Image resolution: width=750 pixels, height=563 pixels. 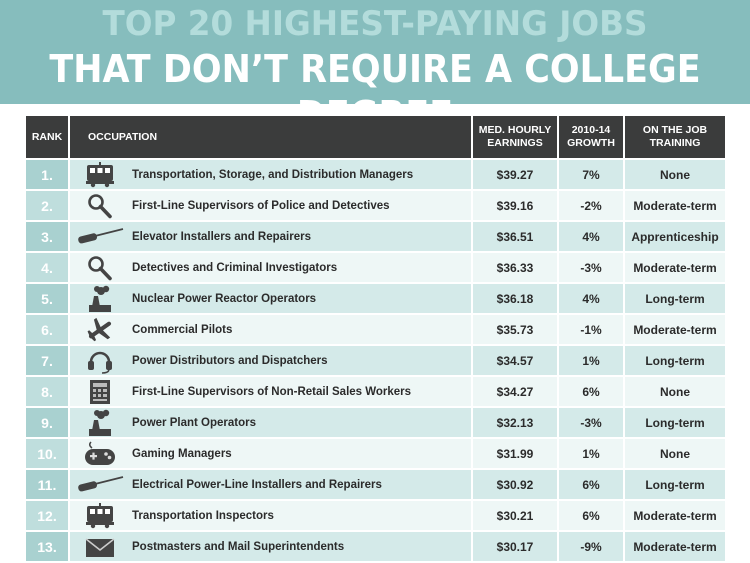 I want to click on occupation-cell: Commercial Pilots, so click(x=301, y=328).